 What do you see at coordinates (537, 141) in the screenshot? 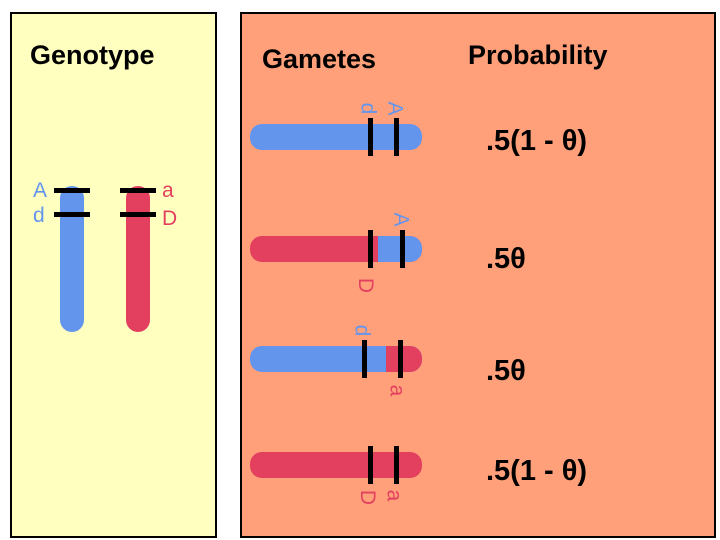
I see `gamete-1-probability: .5(1 - θ)` at bounding box center [537, 141].